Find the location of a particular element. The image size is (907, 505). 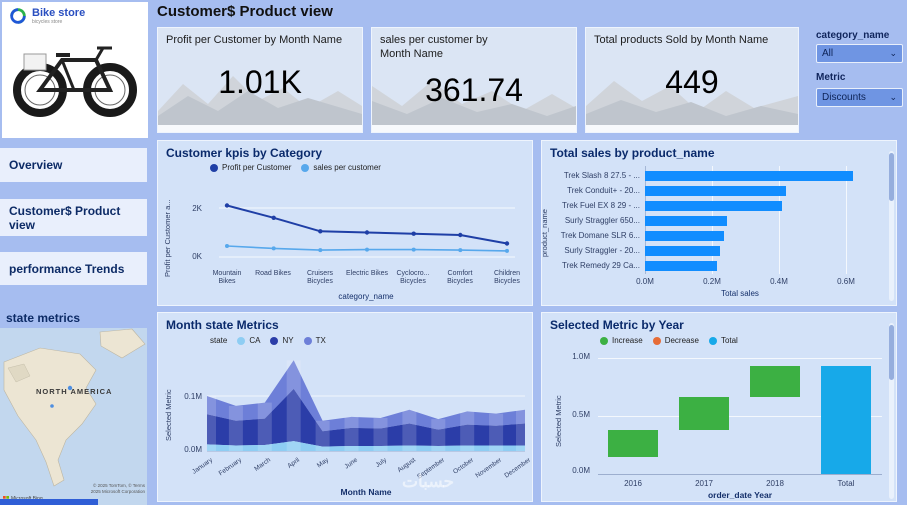

legend-item: TX is located at coordinates (314, 340).